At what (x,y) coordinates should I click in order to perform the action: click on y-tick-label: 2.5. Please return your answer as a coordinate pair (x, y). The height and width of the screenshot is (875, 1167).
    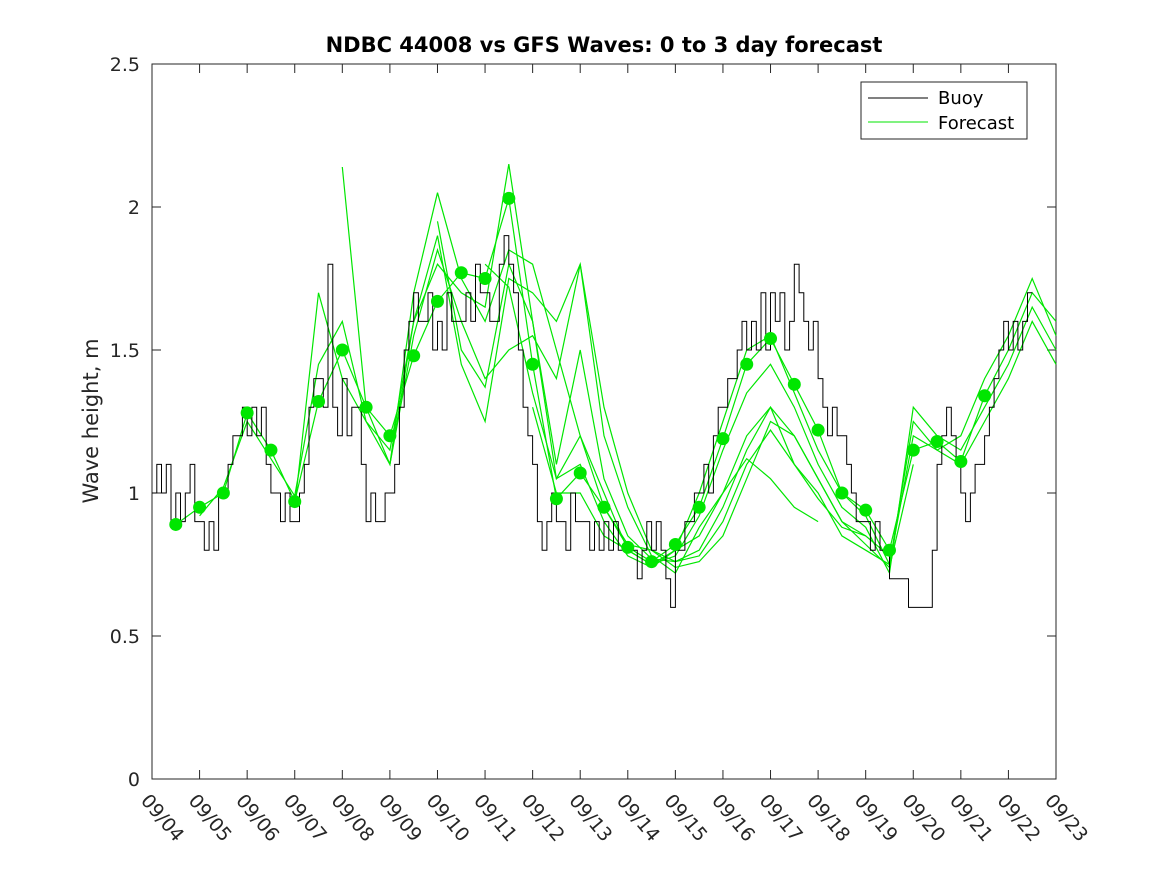
    Looking at the image, I should click on (125, 65).